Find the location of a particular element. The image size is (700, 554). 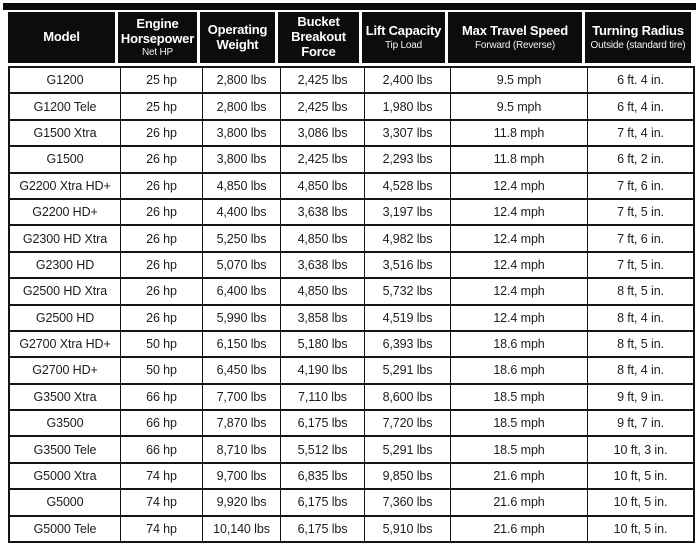

table-cell: 7 ft, 4 in. is located at coordinates (640, 132).